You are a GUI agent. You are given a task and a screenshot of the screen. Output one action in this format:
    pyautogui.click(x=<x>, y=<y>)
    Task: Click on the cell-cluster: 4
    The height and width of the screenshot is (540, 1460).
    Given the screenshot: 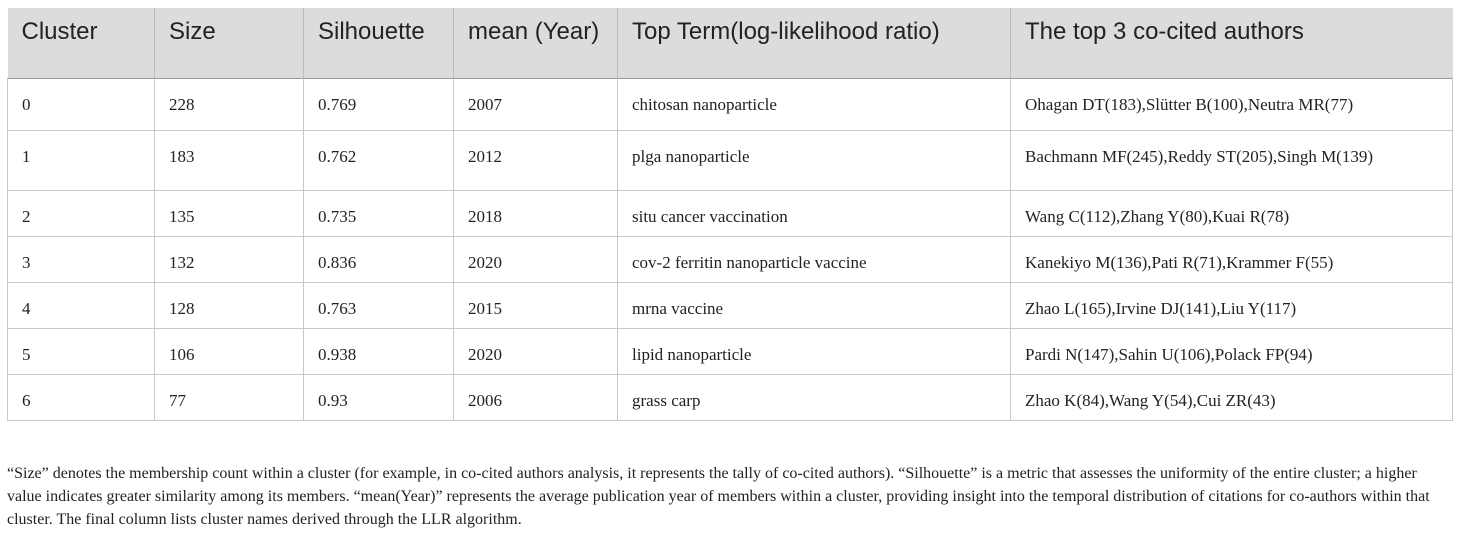 What is the action you would take?
    pyautogui.click(x=81, y=305)
    